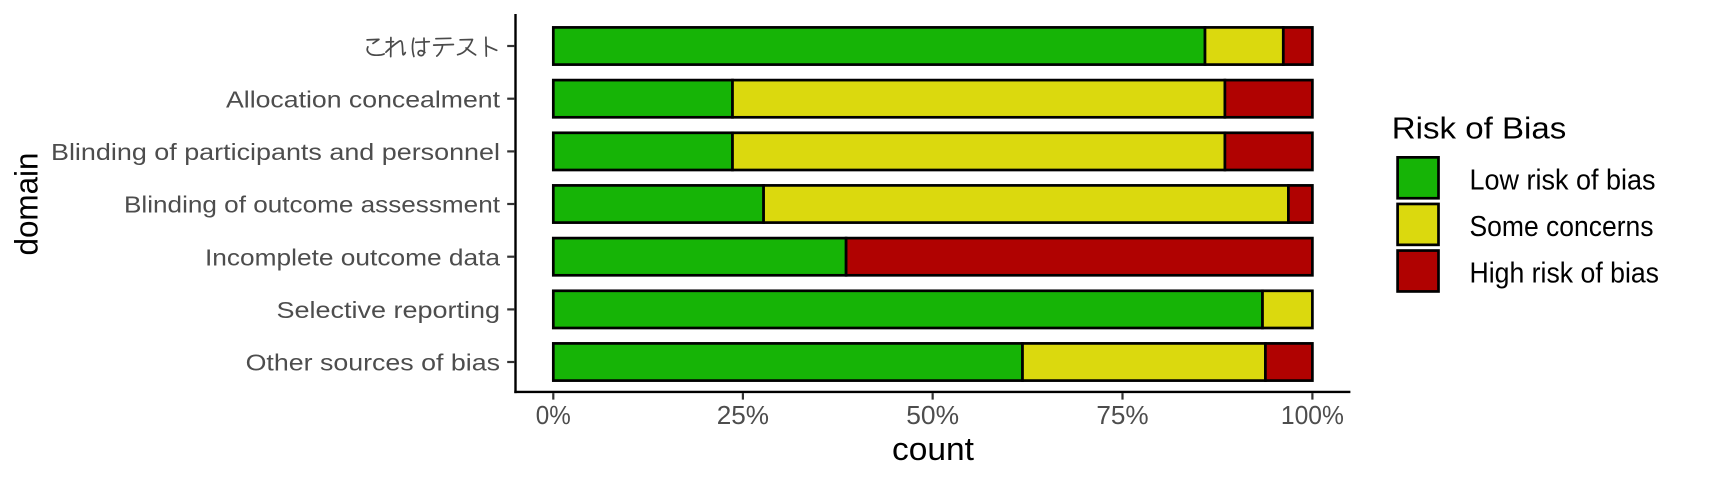 The width and height of the screenshot is (1728, 480). I want to click on svg-text: Some concerns, so click(1562, 227).